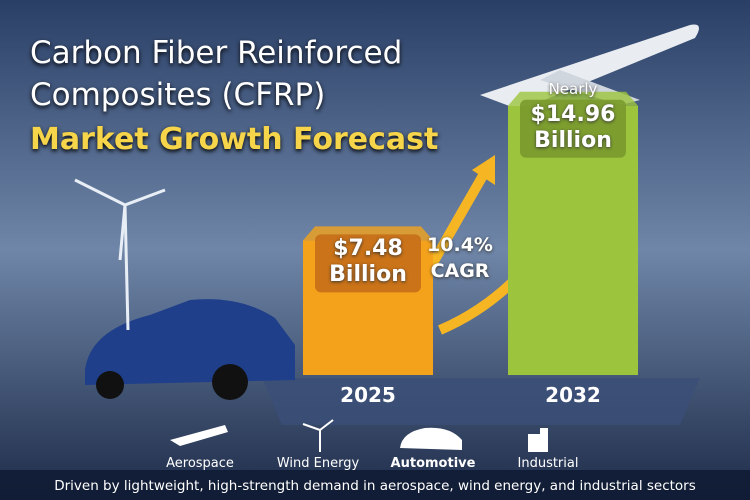  Describe the element at coordinates (200, 463) in the screenshot. I see `sector-label: Aerospace` at that location.